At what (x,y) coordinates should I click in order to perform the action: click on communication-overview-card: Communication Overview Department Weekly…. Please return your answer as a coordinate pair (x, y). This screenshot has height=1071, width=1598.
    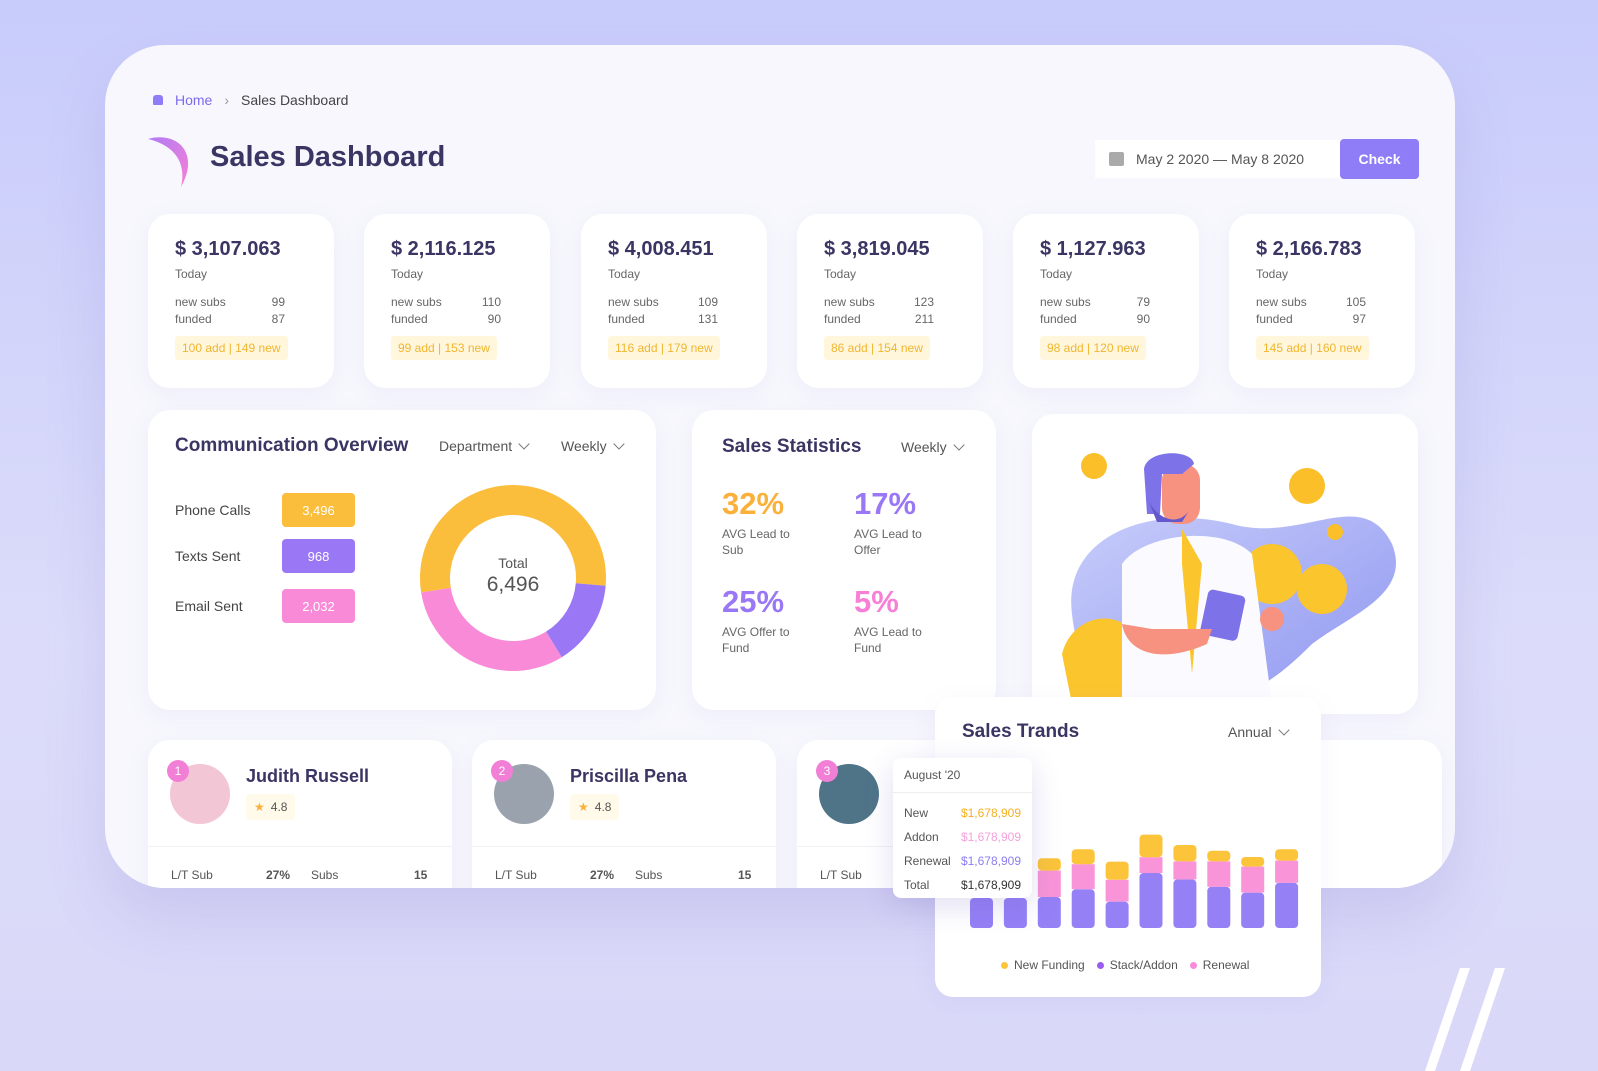
    Looking at the image, I should click on (402, 560).